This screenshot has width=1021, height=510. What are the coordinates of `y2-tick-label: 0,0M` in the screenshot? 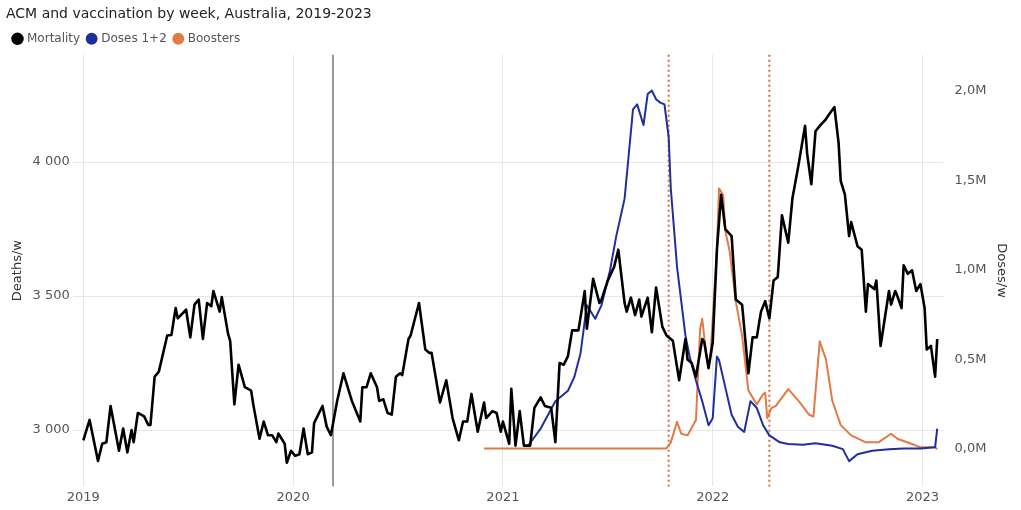 It's located at (970, 448).